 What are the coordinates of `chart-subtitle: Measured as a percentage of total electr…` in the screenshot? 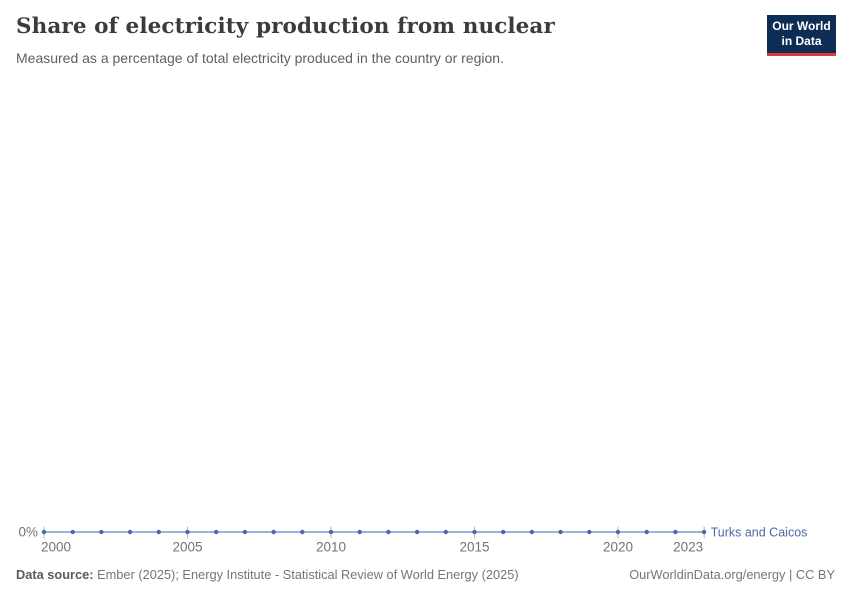 It's located at (260, 57).